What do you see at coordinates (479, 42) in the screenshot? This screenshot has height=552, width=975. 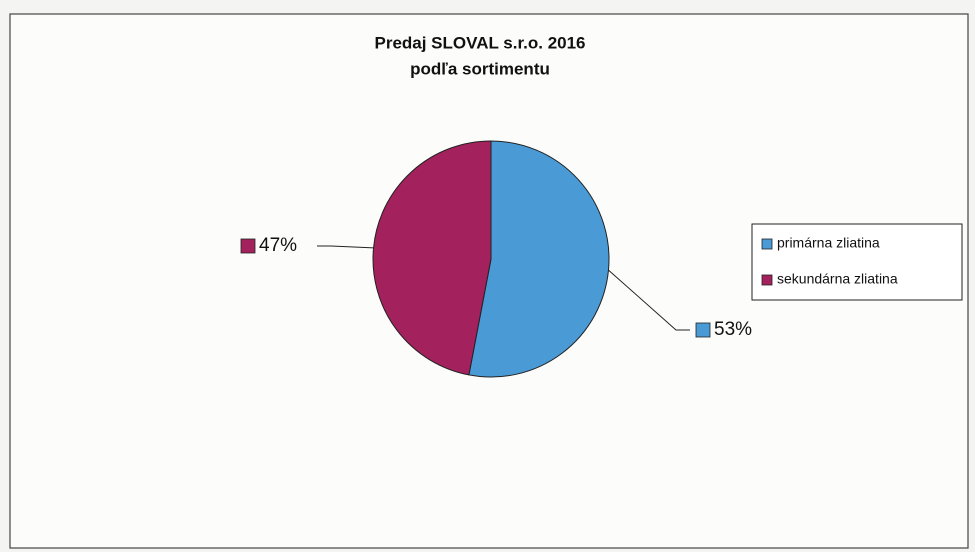 I see `chart-title: Predaj SLOVAL s.r.o. 2016` at bounding box center [479, 42].